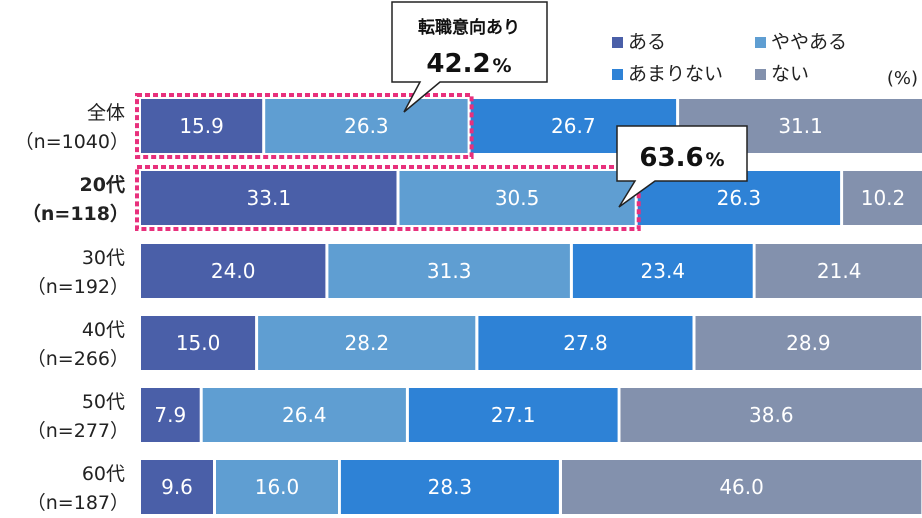 The width and height of the screenshot is (922, 518). What do you see at coordinates (681, 158) in the screenshot?
I see `callout-value: 63.6%` at bounding box center [681, 158].